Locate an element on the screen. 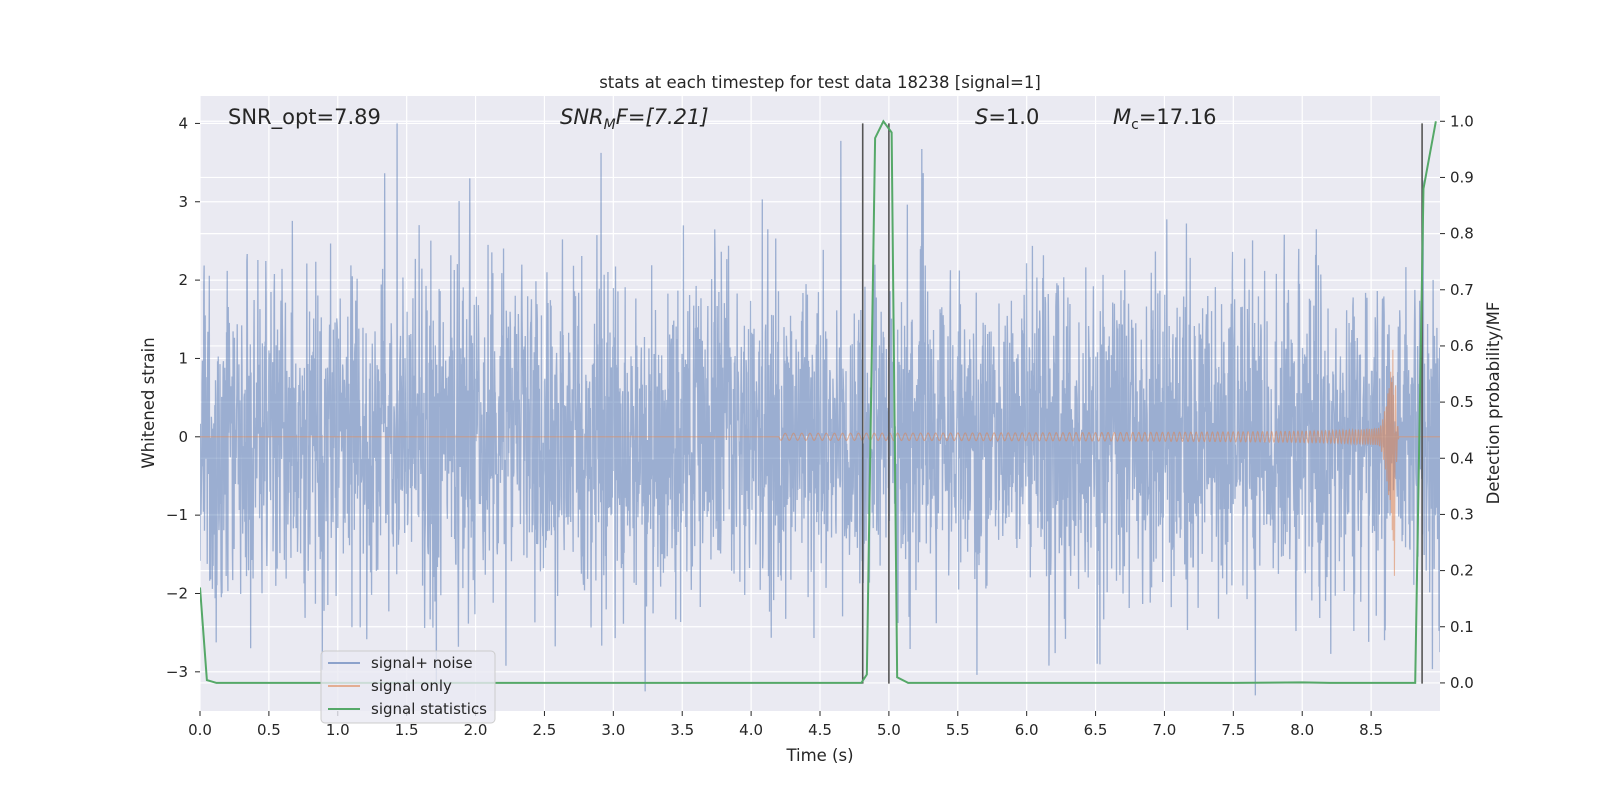  x-tick-label: 1.5 is located at coordinates (407, 730).